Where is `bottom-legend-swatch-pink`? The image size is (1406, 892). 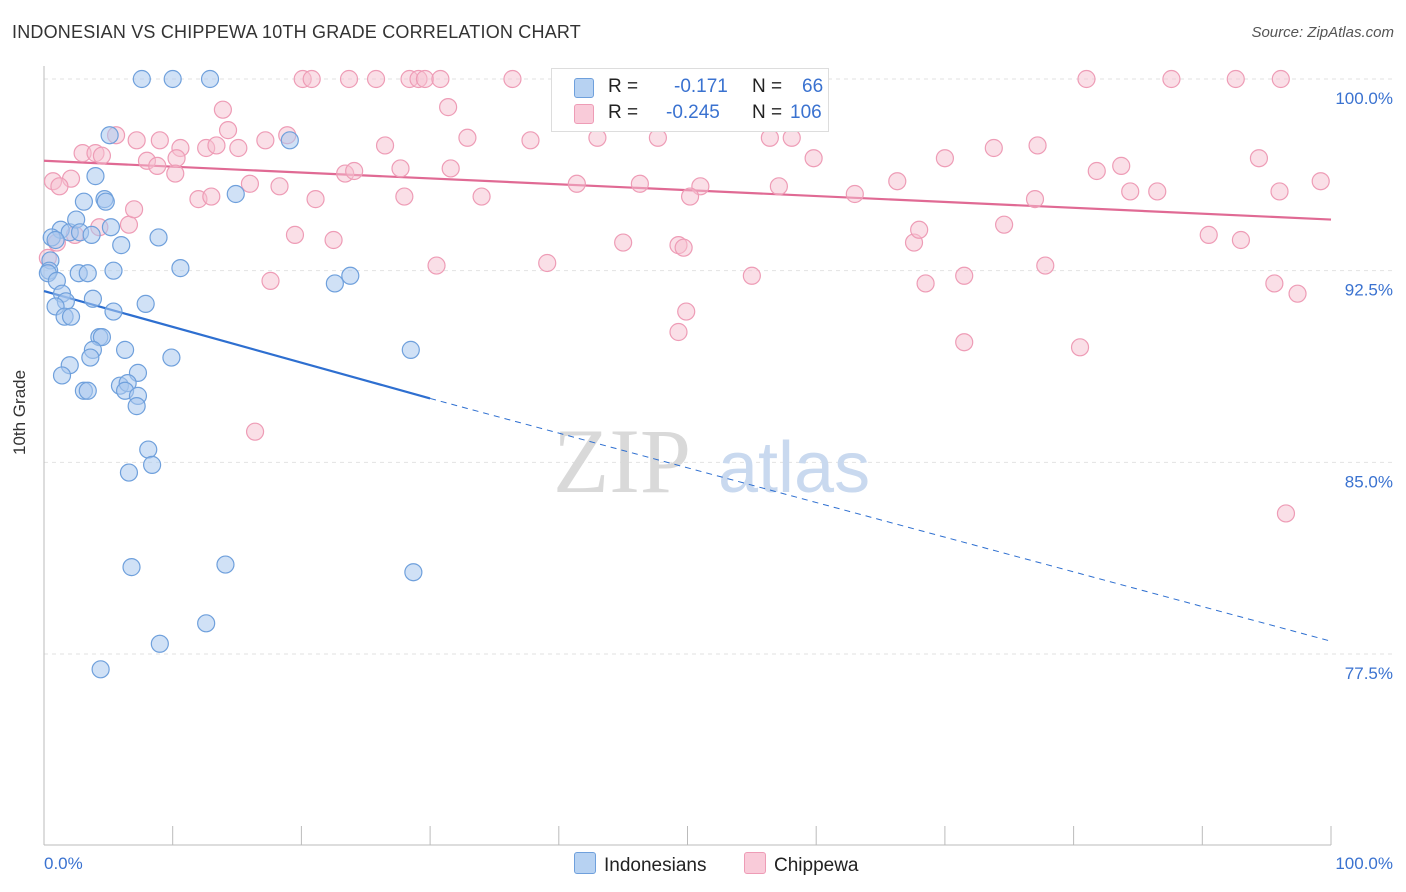
bottom-legend-swatch-pink is located at coordinates (755, 863).